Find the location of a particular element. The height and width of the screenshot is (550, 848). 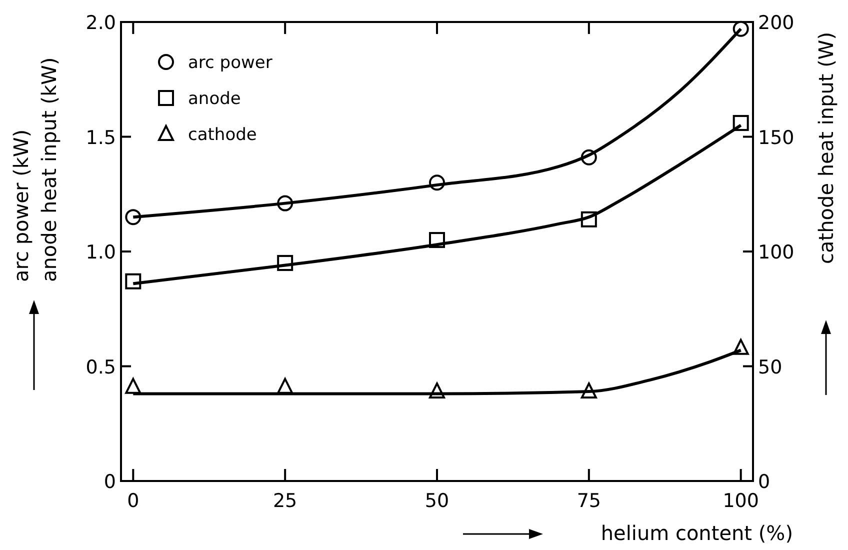

x-axis-title: helium content (%) is located at coordinates (696, 533).